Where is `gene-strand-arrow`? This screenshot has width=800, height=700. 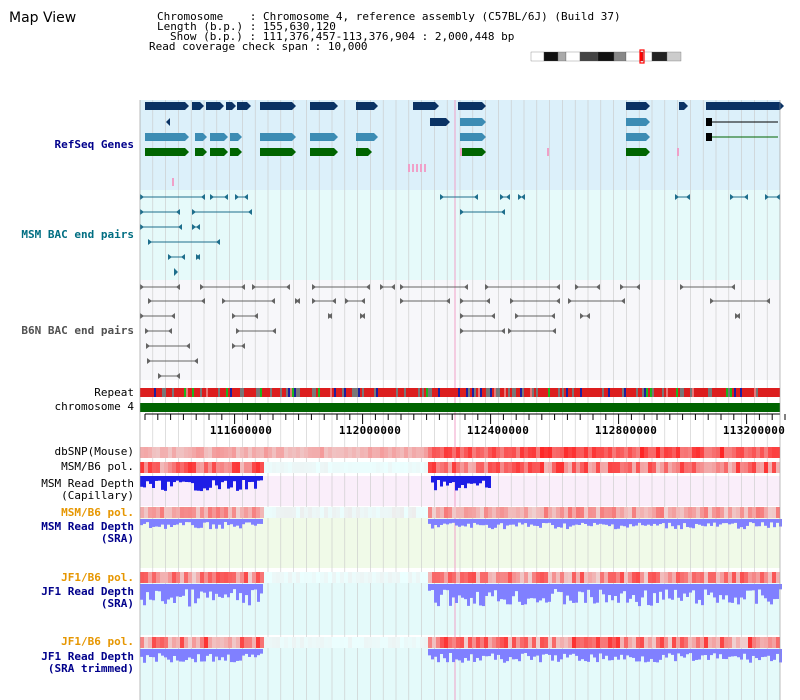
gene-strand-arrow is located at coordinates (187, 152).